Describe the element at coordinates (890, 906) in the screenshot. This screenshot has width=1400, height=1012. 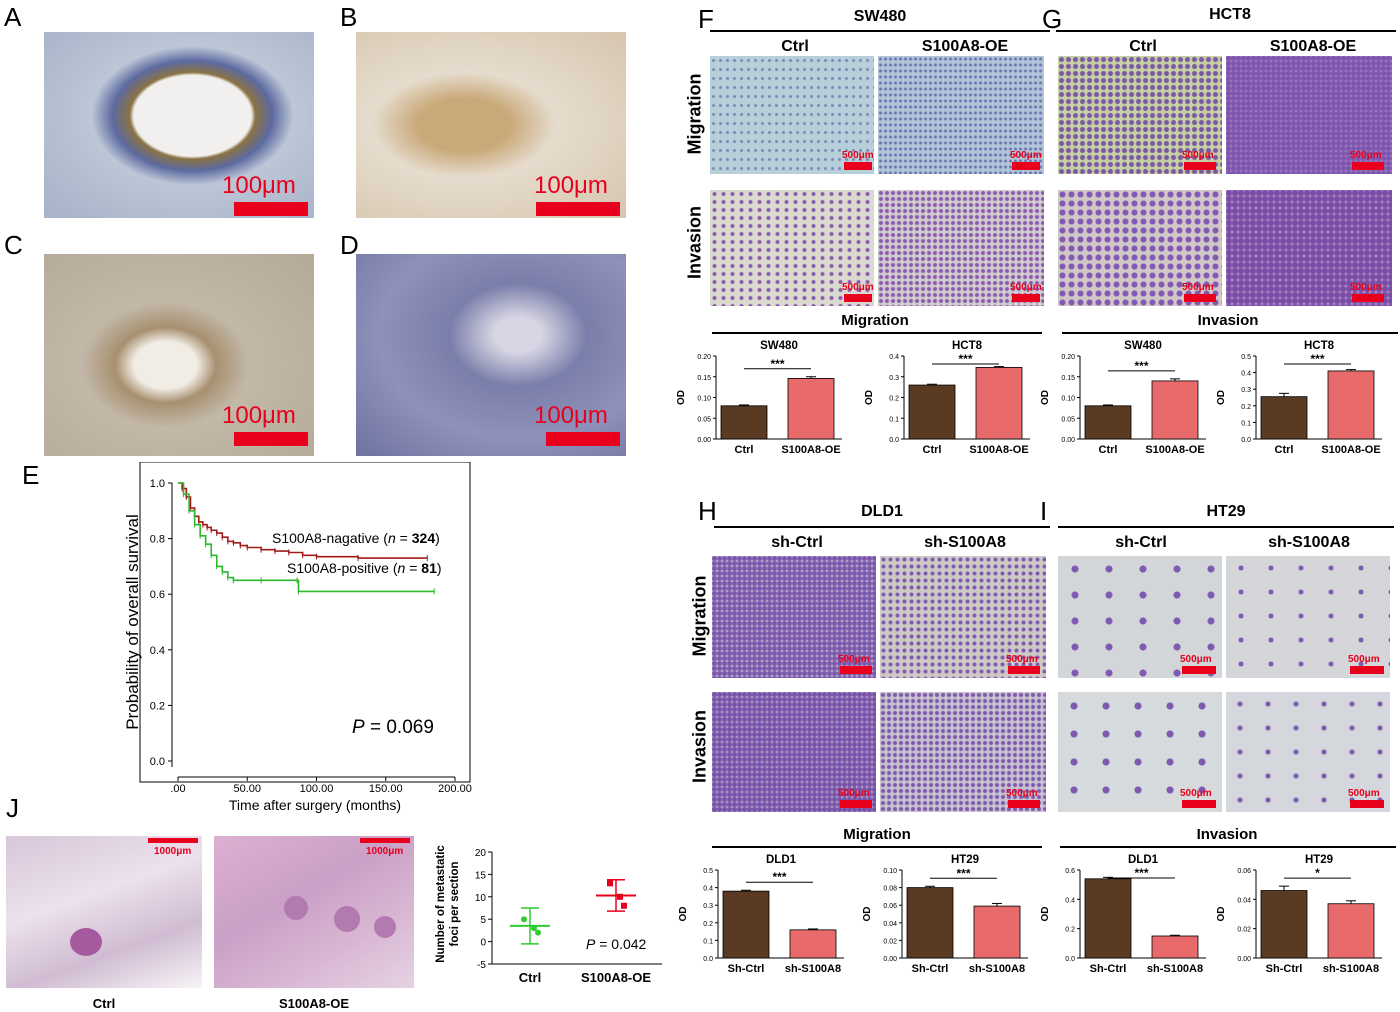
I see `bar-ytick-label: 0.06` at that location.